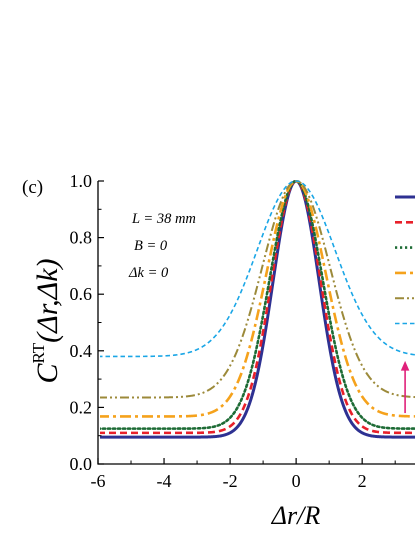  Describe the element at coordinates (32, 187) in the screenshot. I see `panel-label: (c)` at that location.